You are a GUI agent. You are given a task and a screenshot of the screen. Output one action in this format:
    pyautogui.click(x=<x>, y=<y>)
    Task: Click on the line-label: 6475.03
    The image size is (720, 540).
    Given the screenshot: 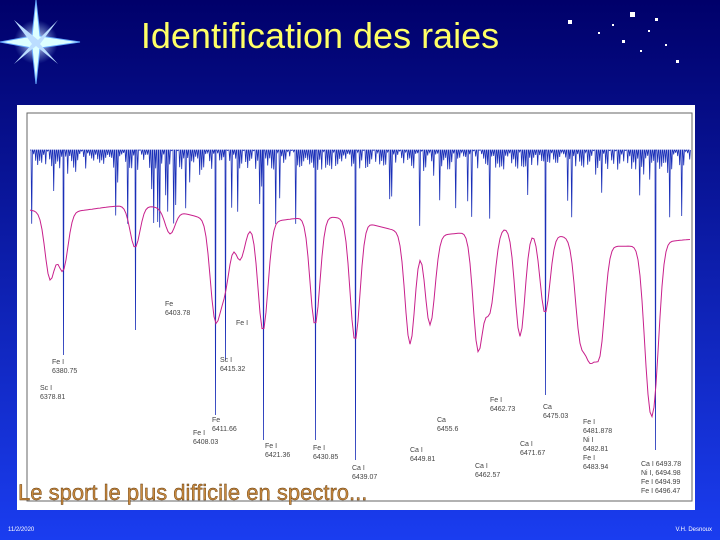 What is the action you would take?
    pyautogui.click(x=555, y=416)
    